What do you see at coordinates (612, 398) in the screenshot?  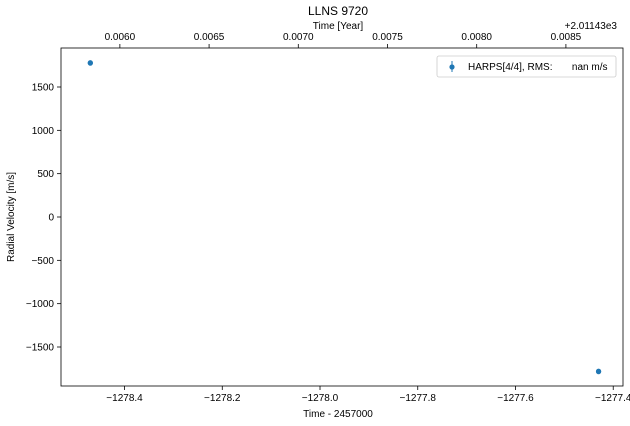 I see `x-tick-label: −1277.4` at bounding box center [612, 398].